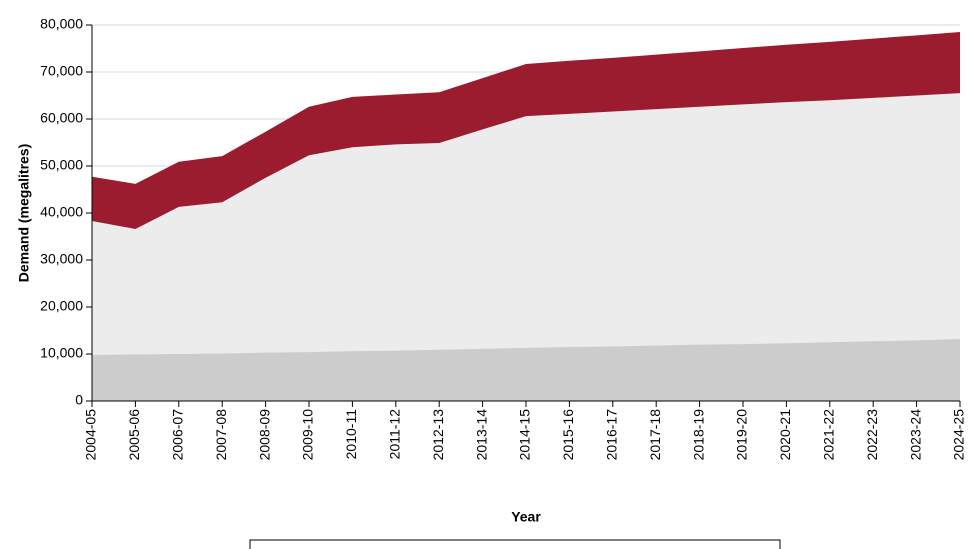 The width and height of the screenshot is (971, 549). I want to click on x-tick-label: 2014-15, so click(525, 435).